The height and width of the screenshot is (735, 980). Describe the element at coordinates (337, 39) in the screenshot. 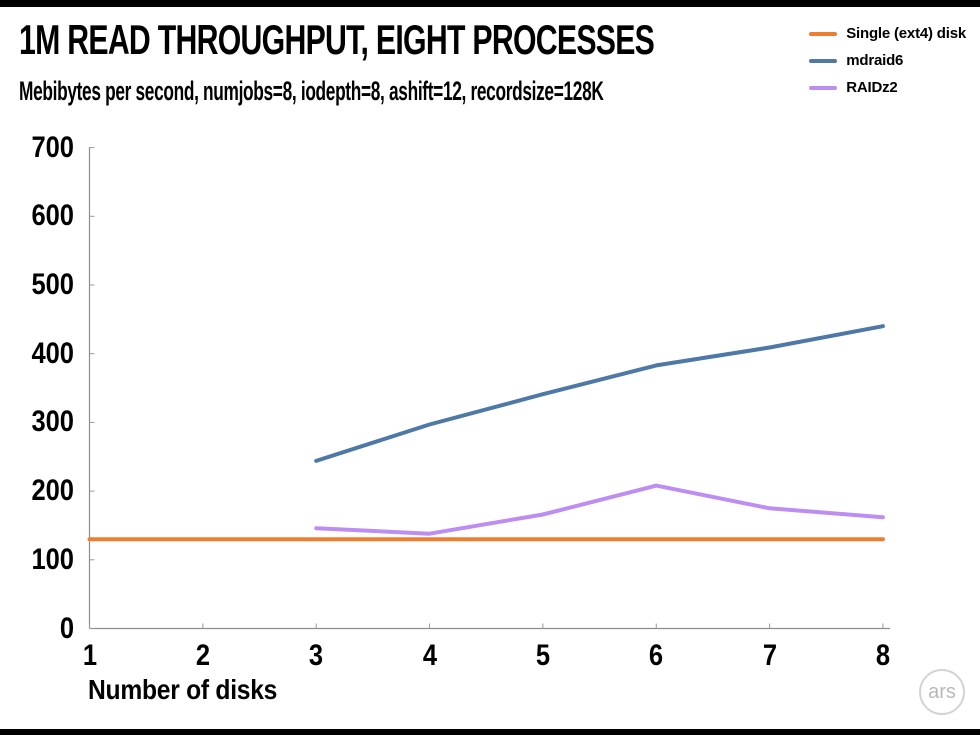

I see `chart-title: 1M READ THROUGHPUT, EIGHT PROCESSES` at that location.